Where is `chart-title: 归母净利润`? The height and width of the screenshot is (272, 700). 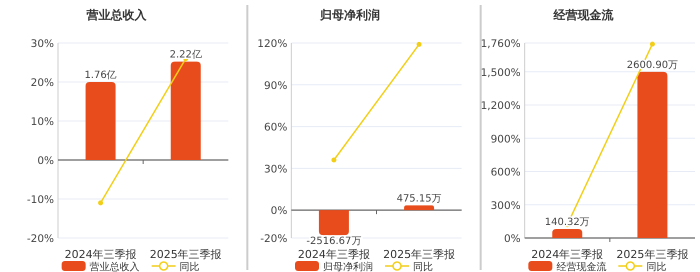
chart-title: 归母净利润 is located at coordinates (349, 15).